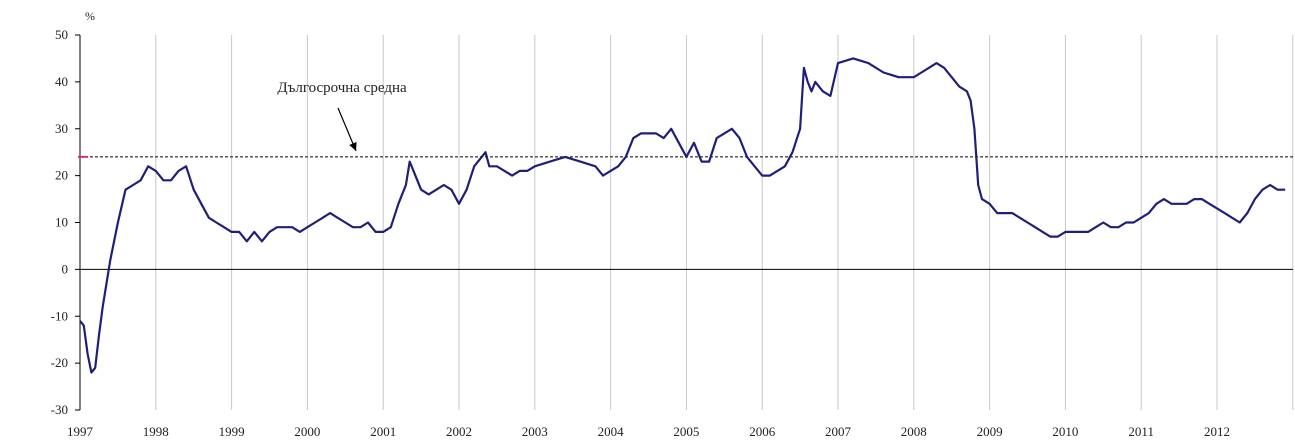 The image size is (1295, 440). Describe the element at coordinates (914, 431) in the screenshot. I see `x-tick-label-2008: 2008` at that location.